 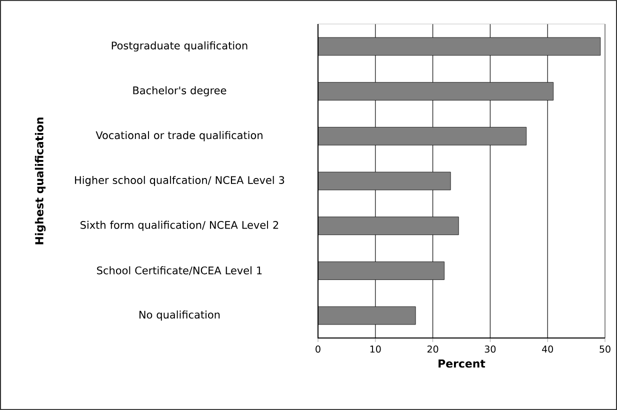 I want to click on x-tick-label: 20, so click(x=432, y=349).